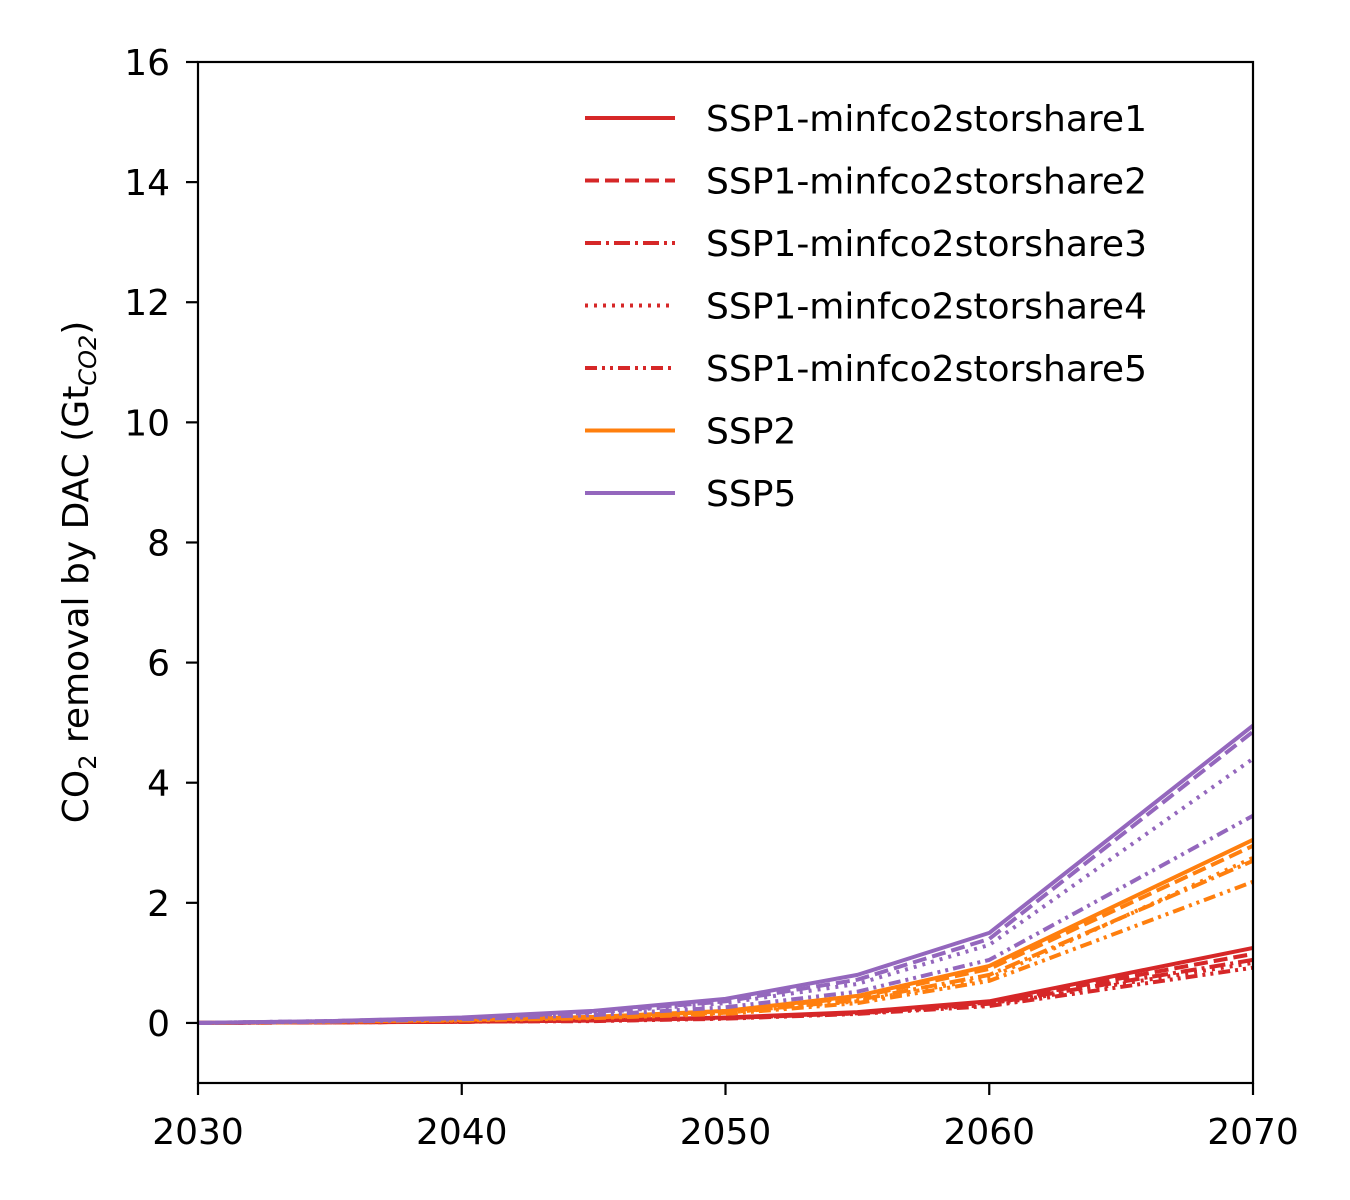 This screenshot has width=1350, height=1200. What do you see at coordinates (158, 904) in the screenshot?
I see `y-tick-label: 2` at bounding box center [158, 904].